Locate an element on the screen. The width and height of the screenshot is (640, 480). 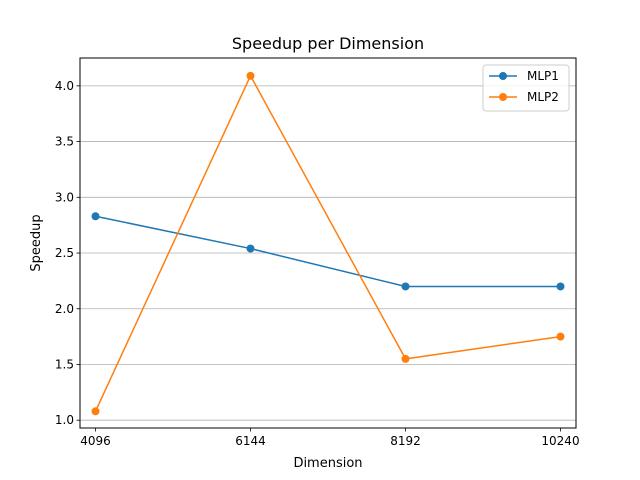
y-tick-label: 2.0 is located at coordinates (64, 309).